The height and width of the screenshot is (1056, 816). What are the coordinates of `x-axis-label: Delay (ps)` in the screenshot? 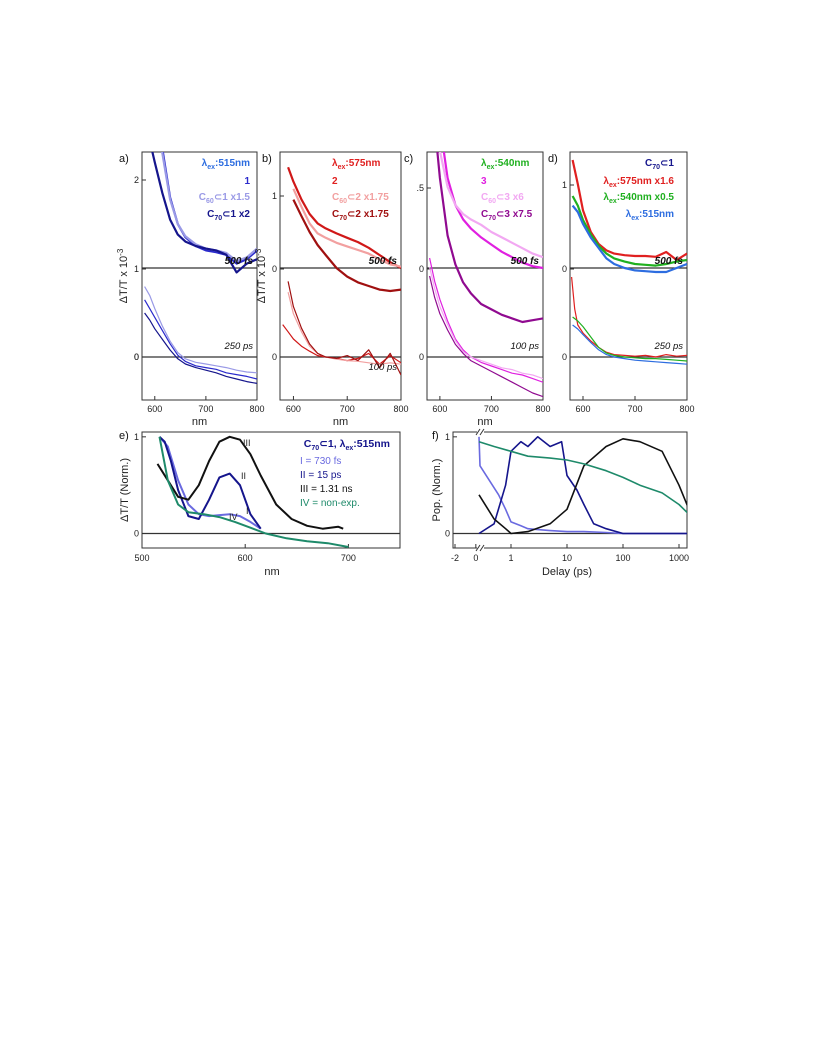 It's located at (567, 572).